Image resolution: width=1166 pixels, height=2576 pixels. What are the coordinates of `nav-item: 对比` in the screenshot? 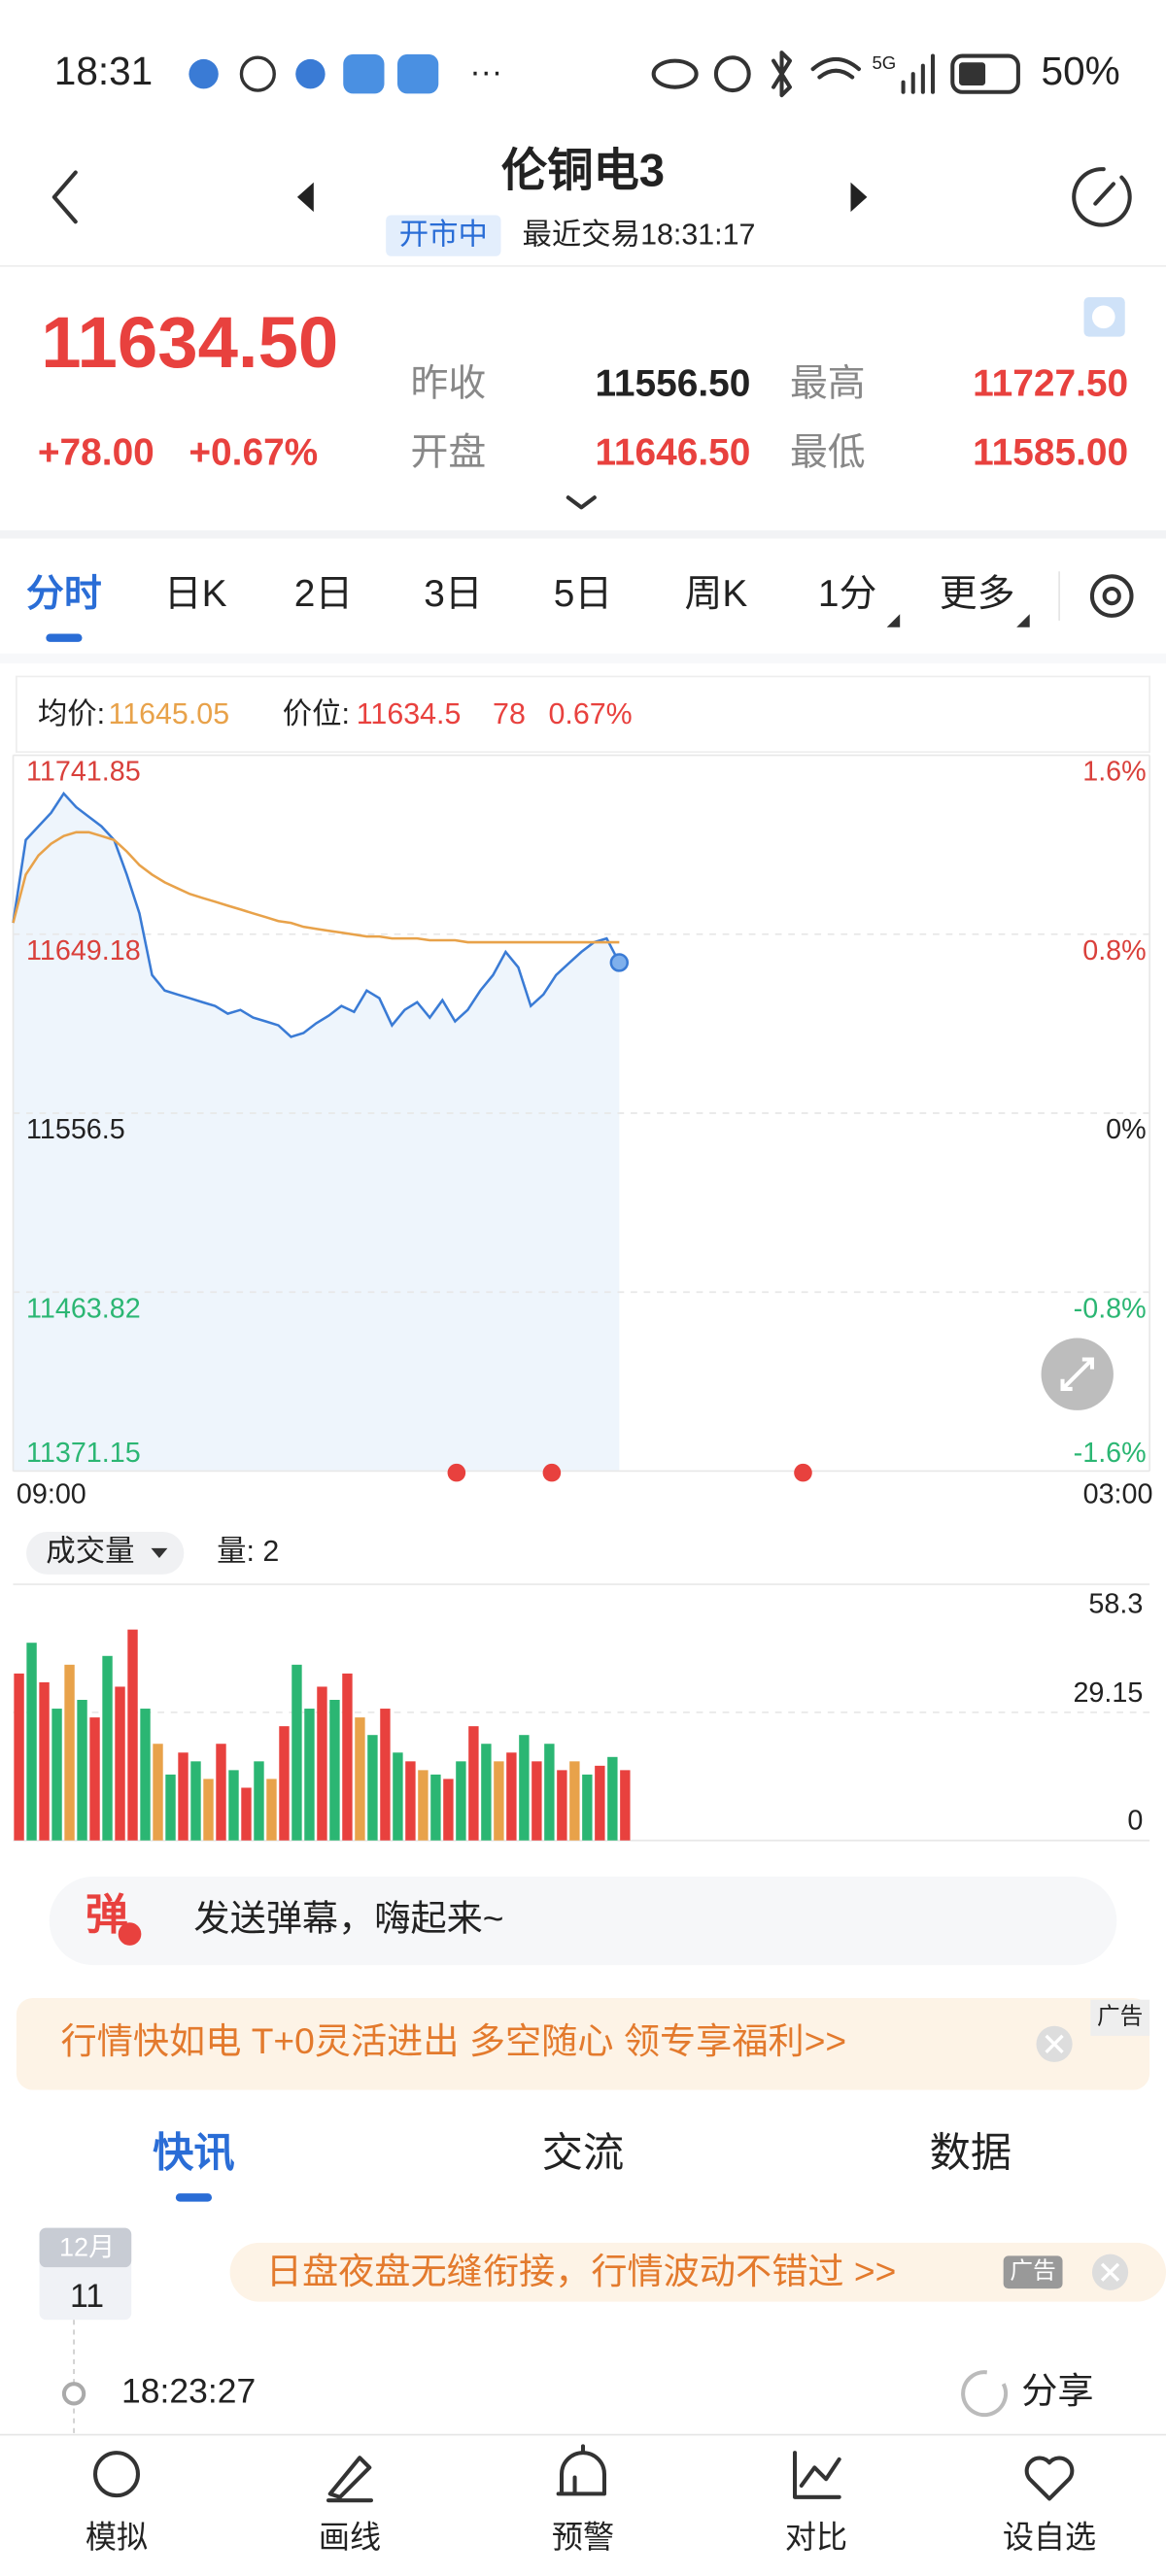 It's located at (816, 2537).